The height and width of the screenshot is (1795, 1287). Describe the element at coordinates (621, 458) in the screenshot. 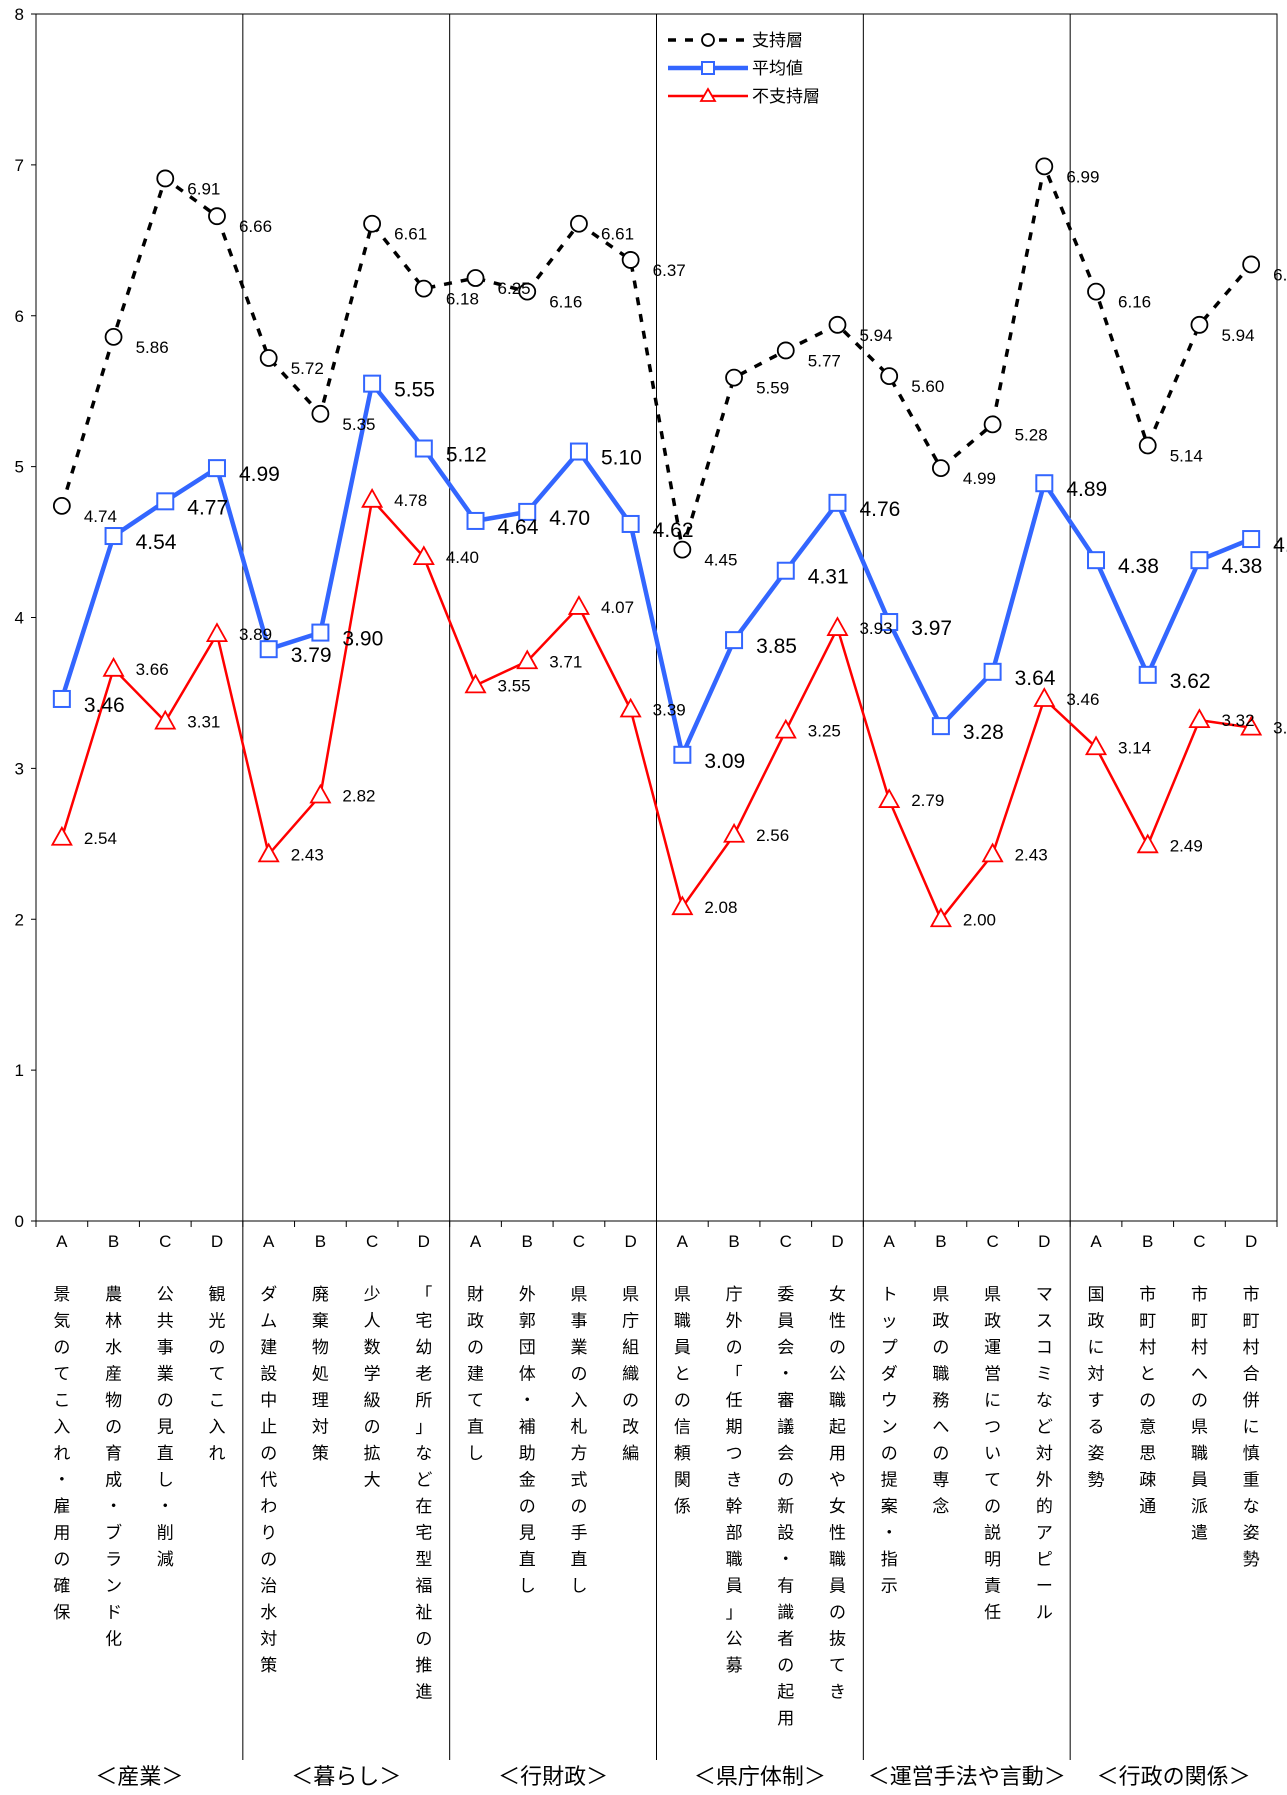

I see `data-label-average: 5.10` at that location.